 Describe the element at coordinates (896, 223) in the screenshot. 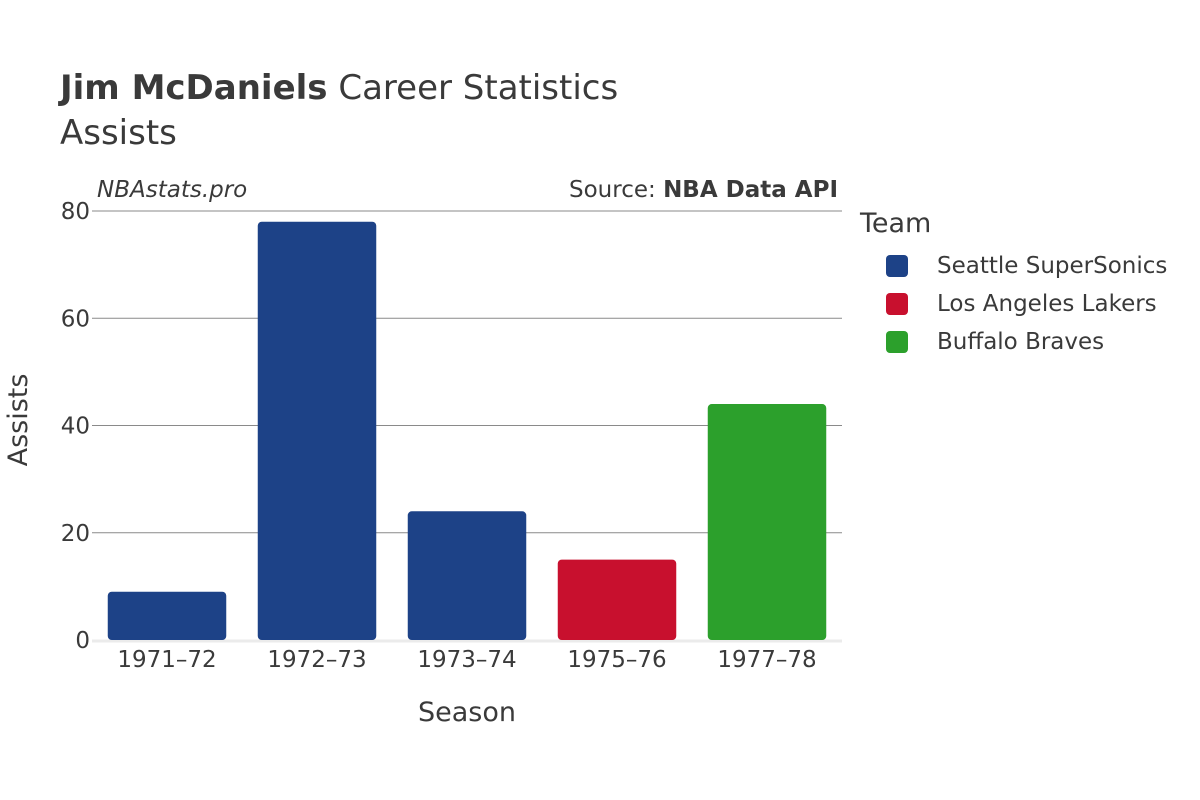

I see `legend-title: Team` at that location.